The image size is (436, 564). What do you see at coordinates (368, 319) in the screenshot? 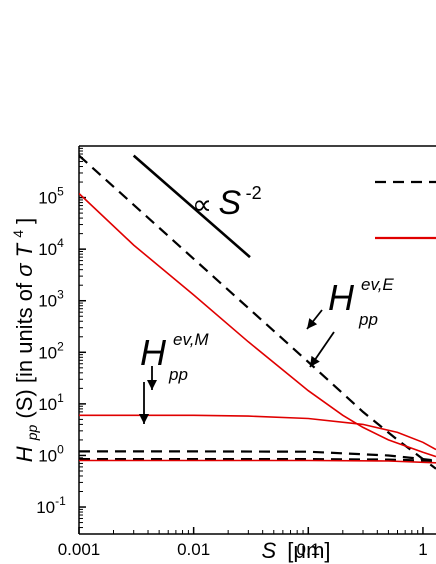
I see `annotation-H-E-sub: pp` at bounding box center [368, 319].